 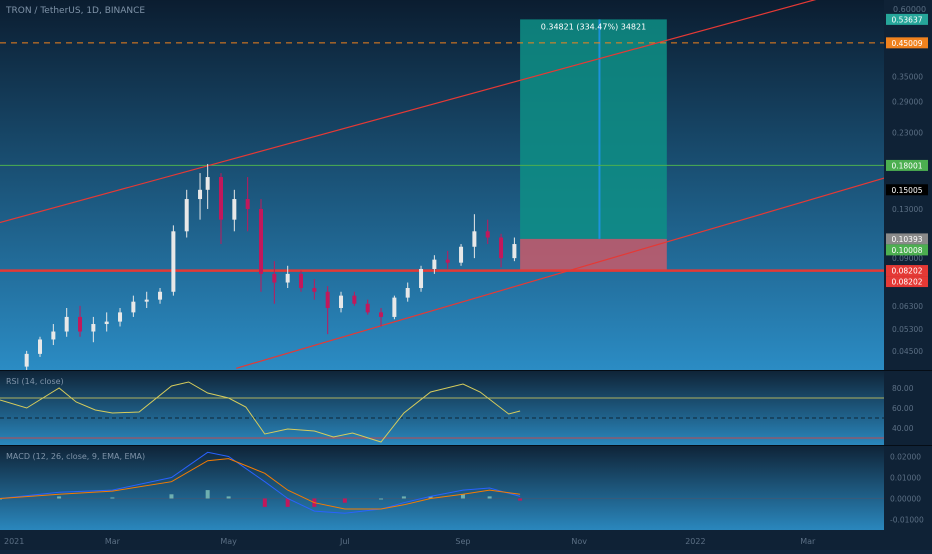 What do you see at coordinates (228, 541) in the screenshot?
I see `time-tick-label: May` at bounding box center [228, 541].